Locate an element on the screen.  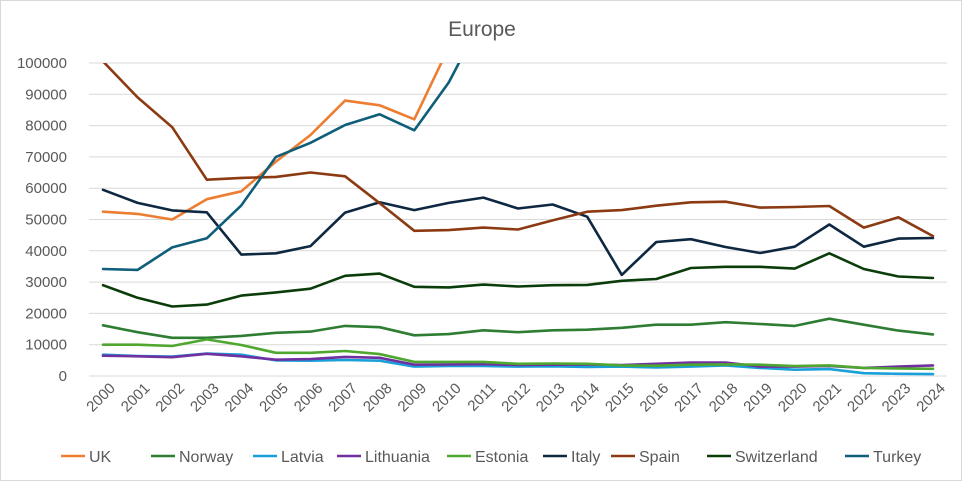
legend-item-latvia: Latvia is located at coordinates (288, 457).